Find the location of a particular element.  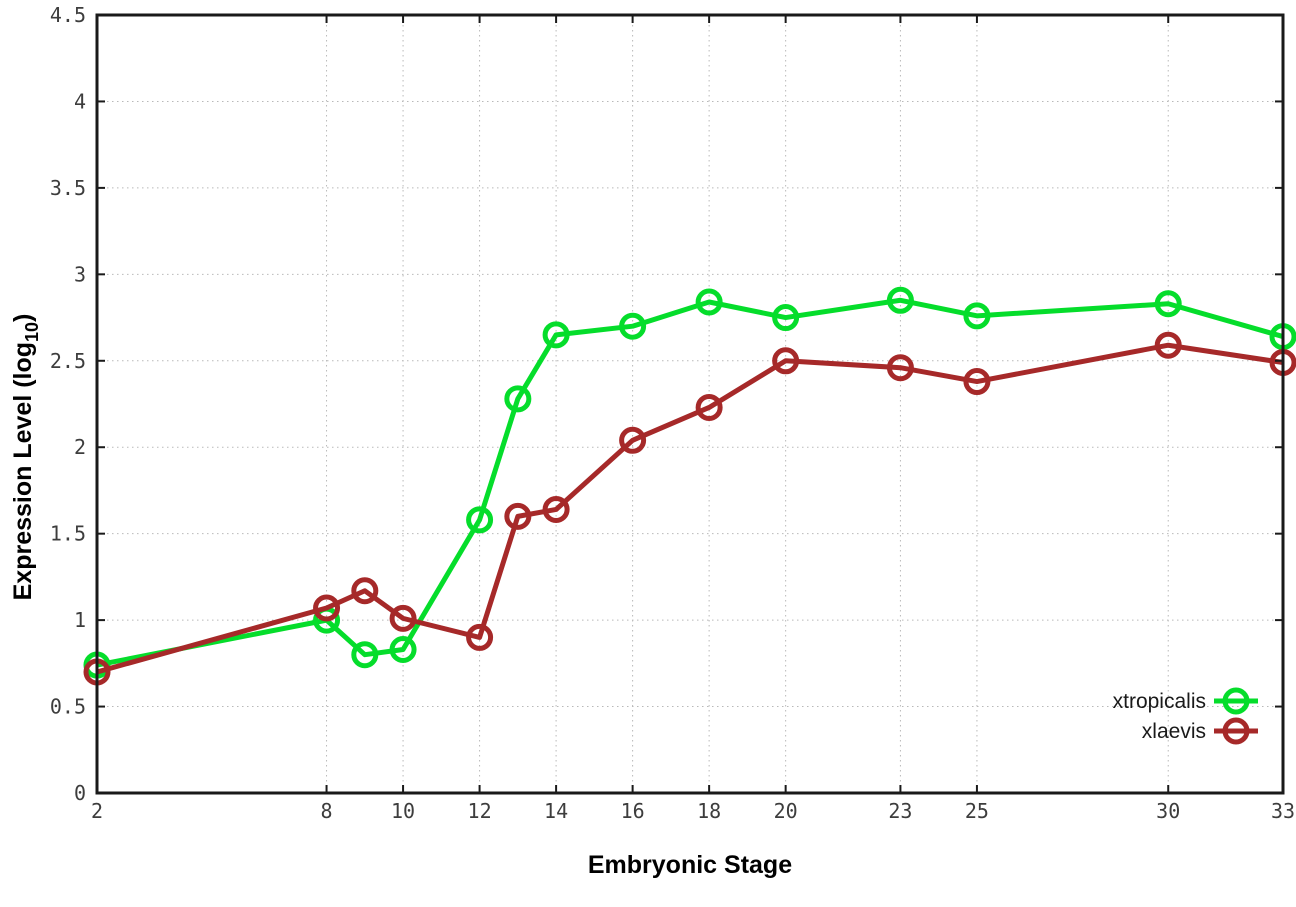

y-tick-label: 4.5 is located at coordinates (68, 15).